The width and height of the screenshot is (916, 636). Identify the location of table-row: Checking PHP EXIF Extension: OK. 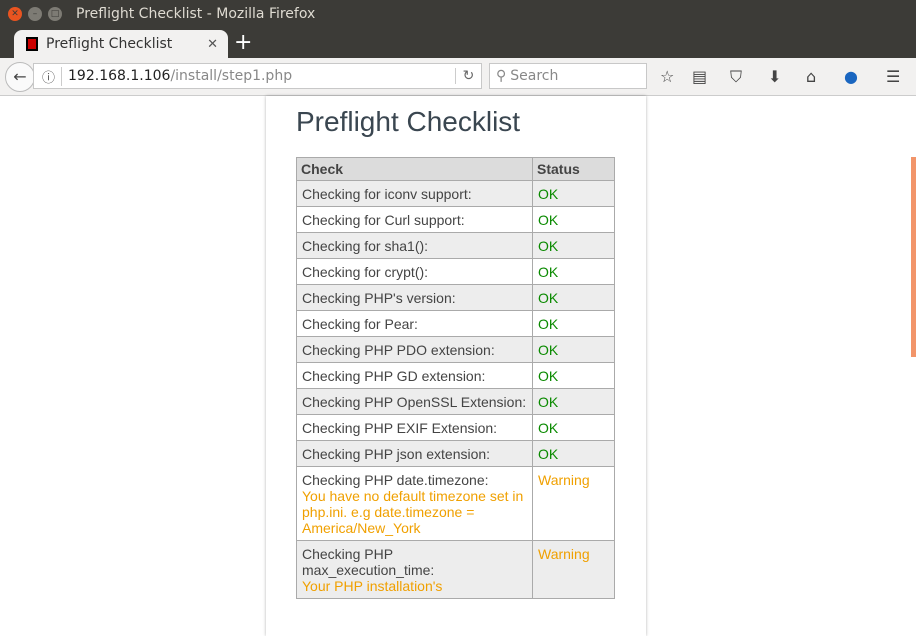
(455, 427).